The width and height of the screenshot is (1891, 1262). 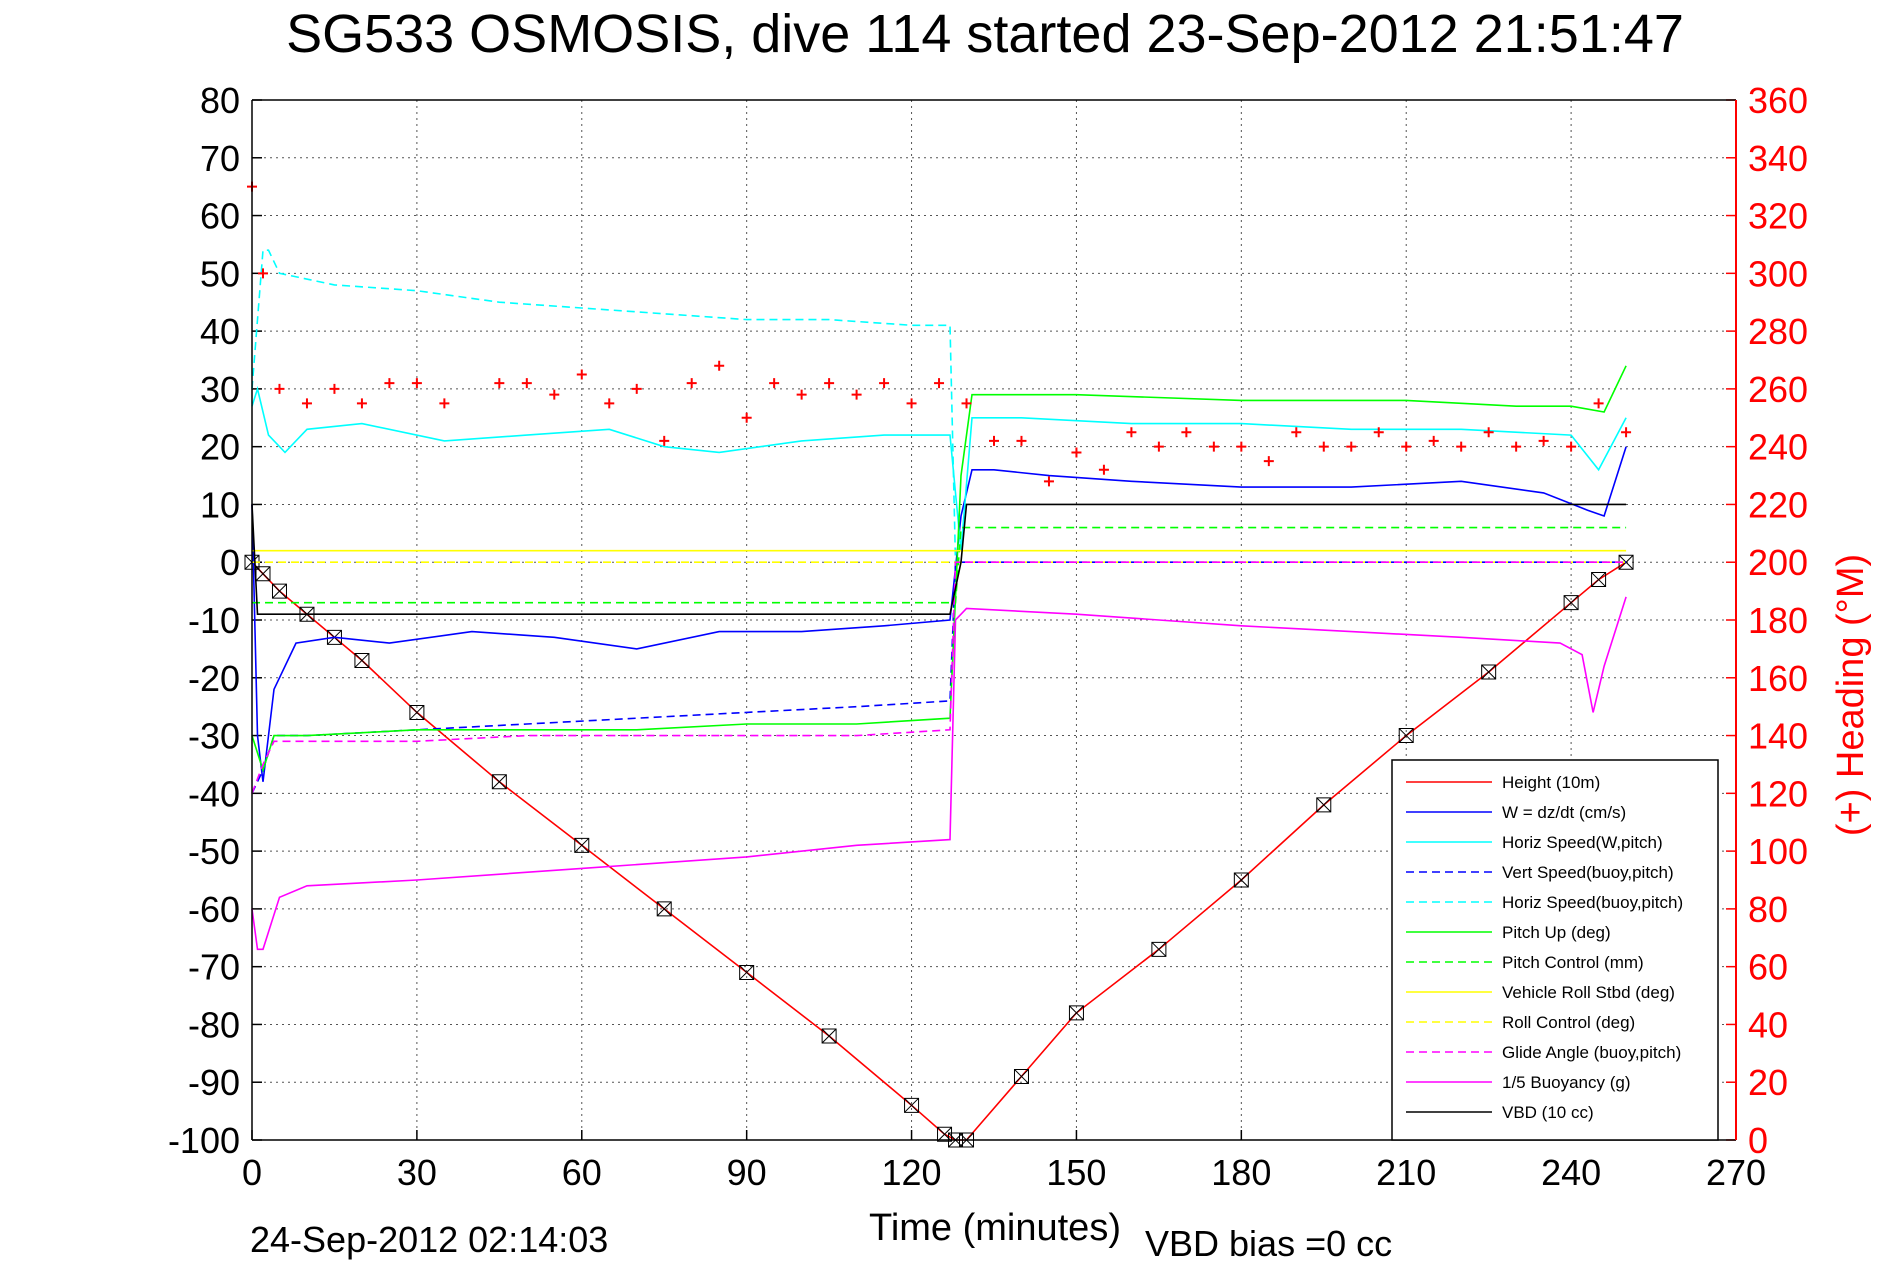 What do you see at coordinates (214, 736) in the screenshot?
I see `y-tick-label: -30` at bounding box center [214, 736].